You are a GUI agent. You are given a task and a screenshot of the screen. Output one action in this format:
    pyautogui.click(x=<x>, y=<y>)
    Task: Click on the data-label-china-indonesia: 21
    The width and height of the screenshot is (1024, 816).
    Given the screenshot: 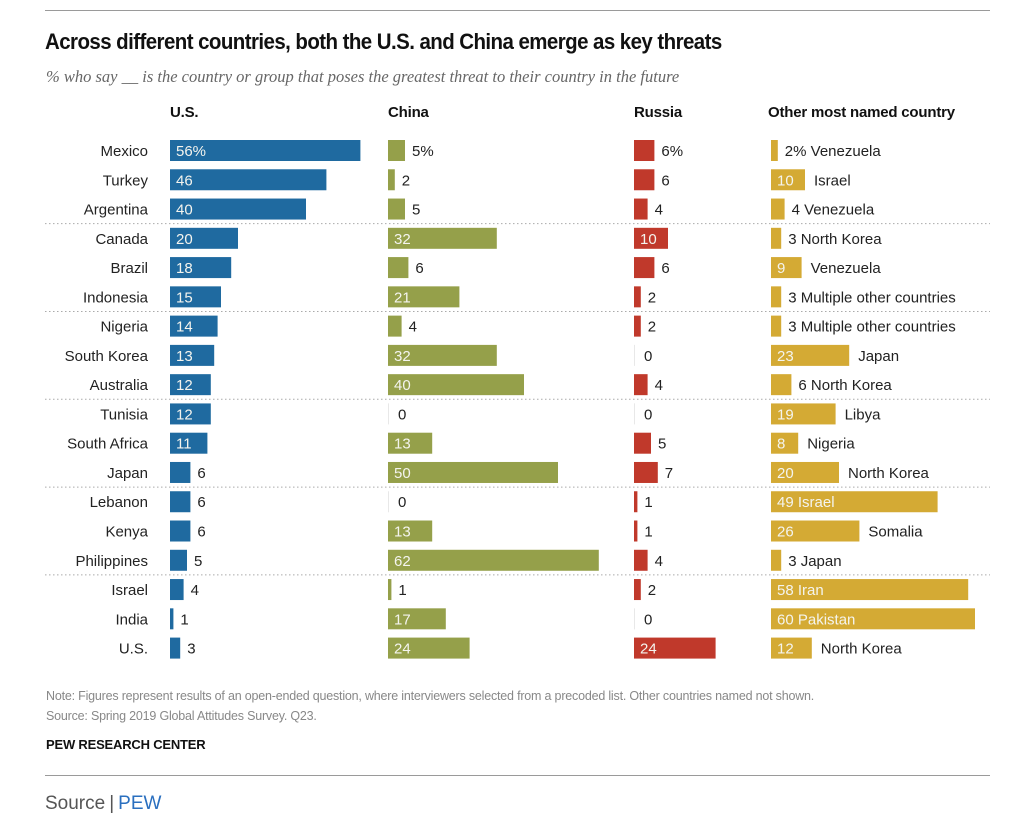 What is the action you would take?
    pyautogui.click(x=402, y=297)
    